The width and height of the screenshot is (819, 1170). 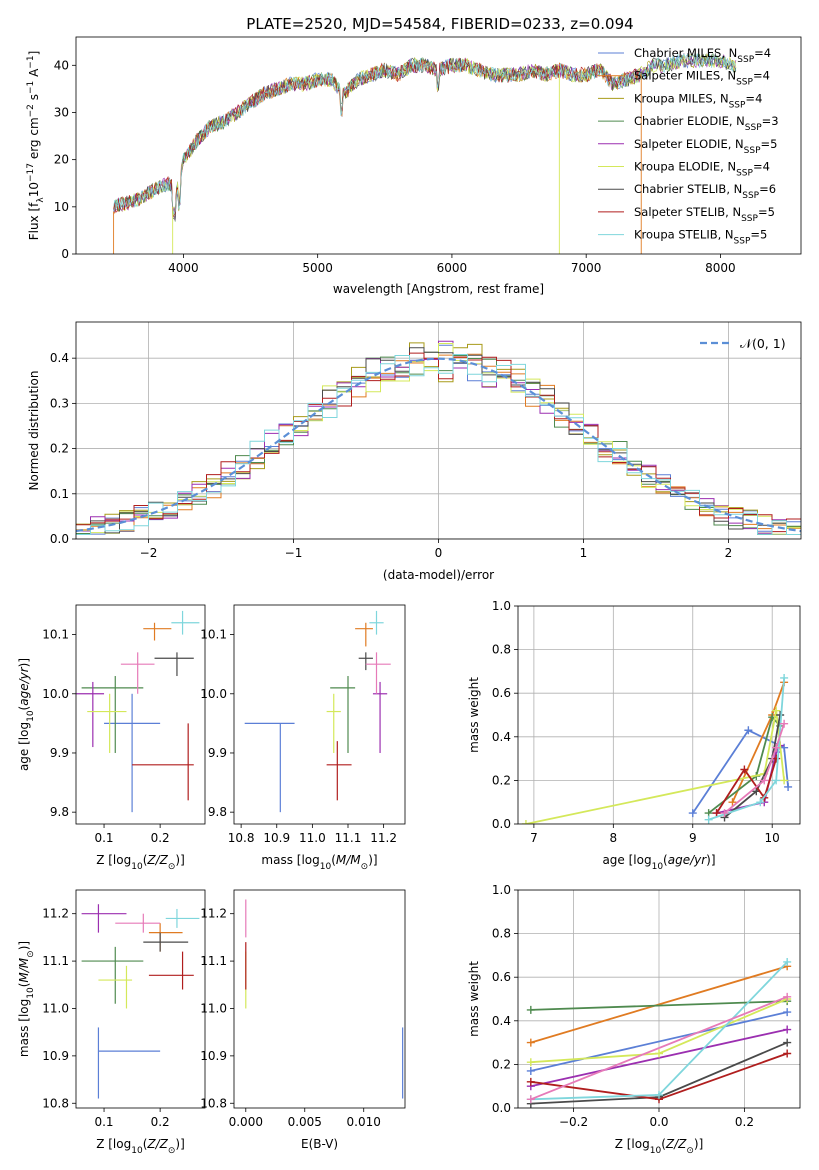 What do you see at coordinates (34, 99) in the screenshot?
I see `y-axis-label-part: s` at bounding box center [34, 99].